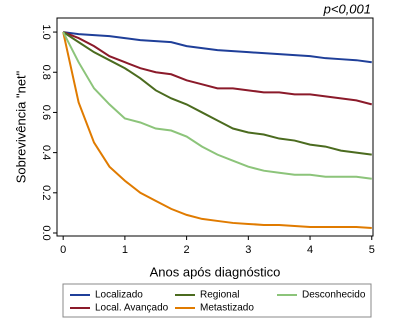 This screenshot has height=320, width=400. What do you see at coordinates (219, 295) in the screenshot?
I see `legend-label: Regional` at bounding box center [219, 295].